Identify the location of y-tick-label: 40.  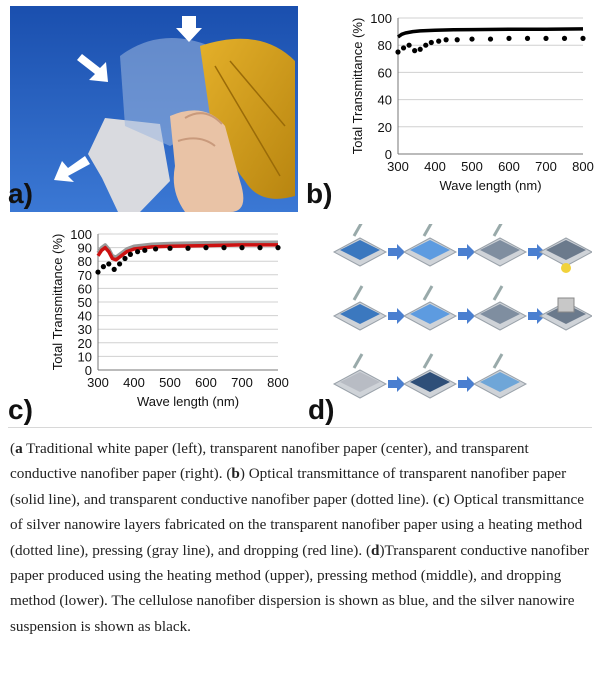
(385, 100).